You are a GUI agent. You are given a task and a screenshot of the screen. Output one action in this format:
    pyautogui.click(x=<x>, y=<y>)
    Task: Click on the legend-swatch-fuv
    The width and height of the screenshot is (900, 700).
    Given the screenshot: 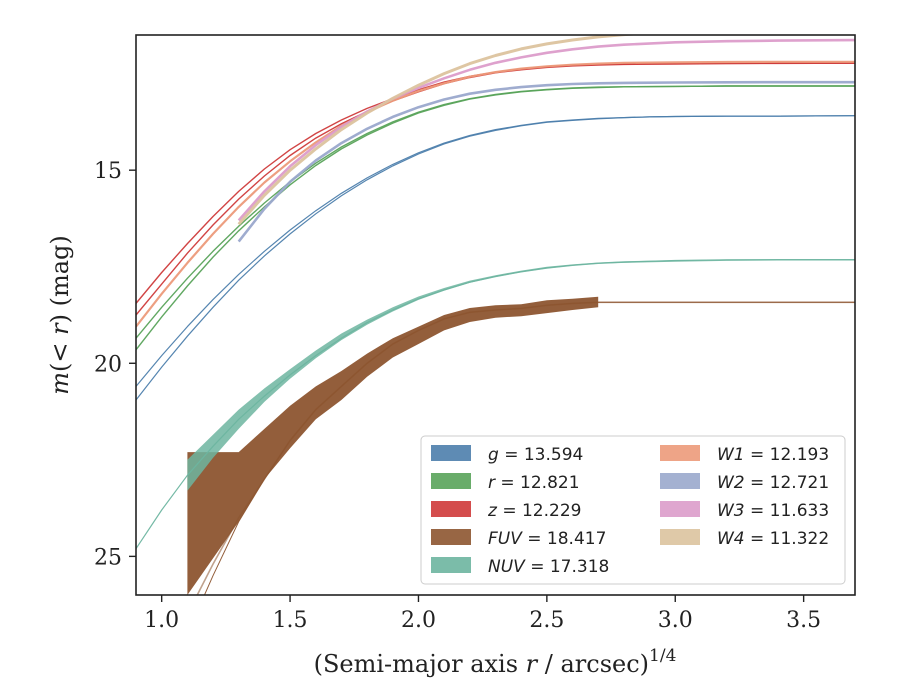 What is the action you would take?
    pyautogui.click(x=451, y=537)
    